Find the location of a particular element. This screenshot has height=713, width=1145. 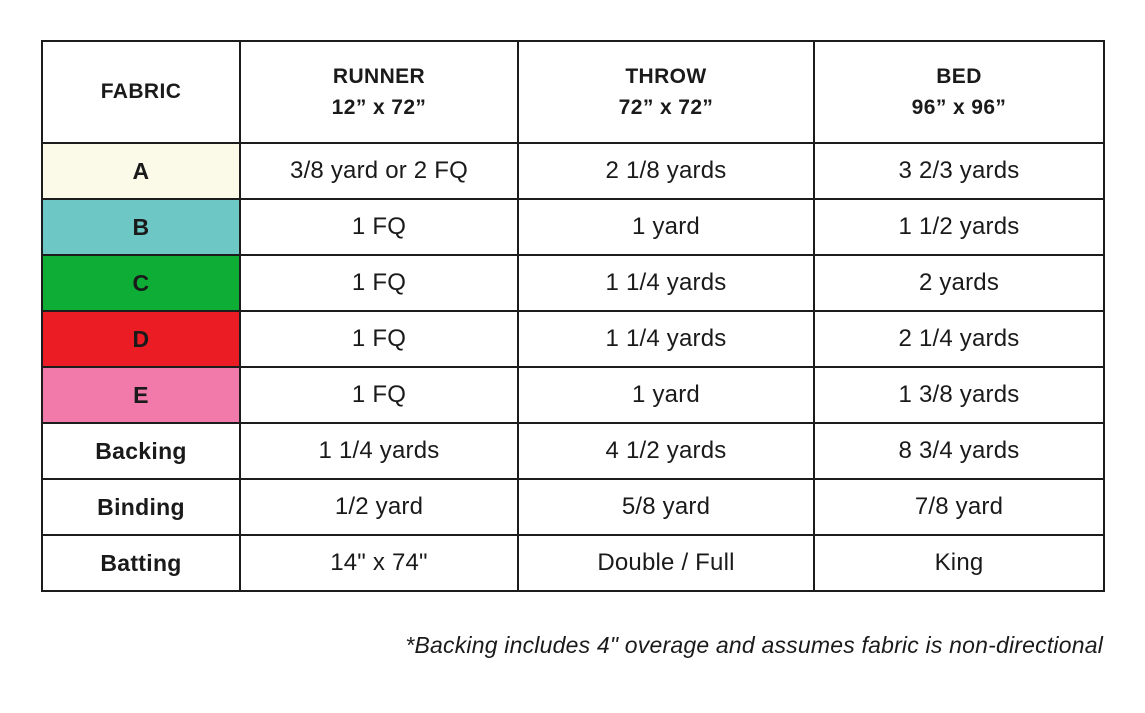

table-row-fabric-b: B 1 FQ 1 yard 1 1/2 yards is located at coordinates (573, 227).